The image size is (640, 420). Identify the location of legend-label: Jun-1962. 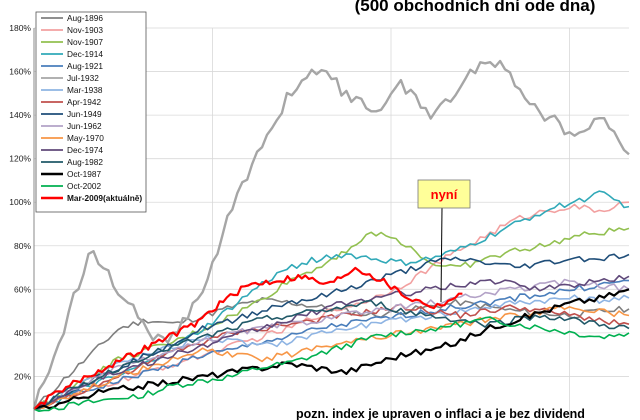
(84, 126).